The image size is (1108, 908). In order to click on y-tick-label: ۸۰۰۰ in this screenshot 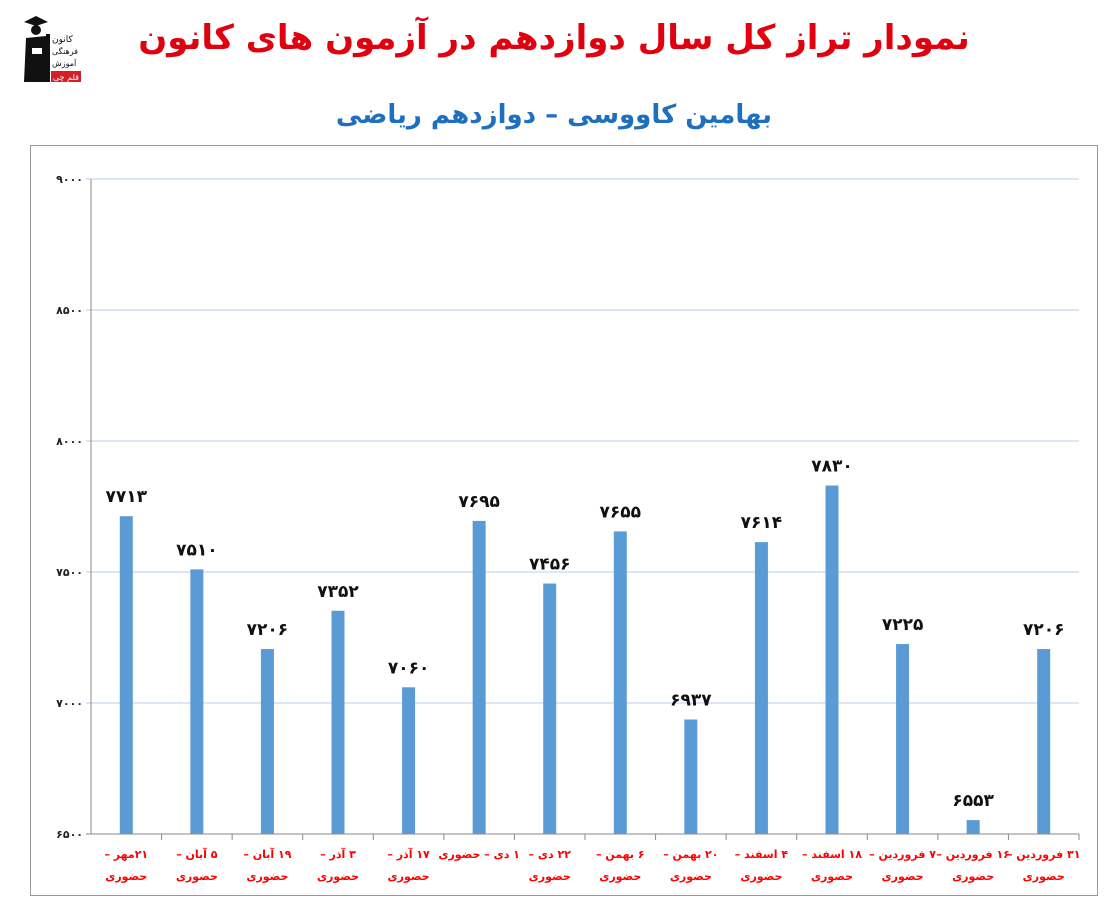, I will do `click(69, 441)`.